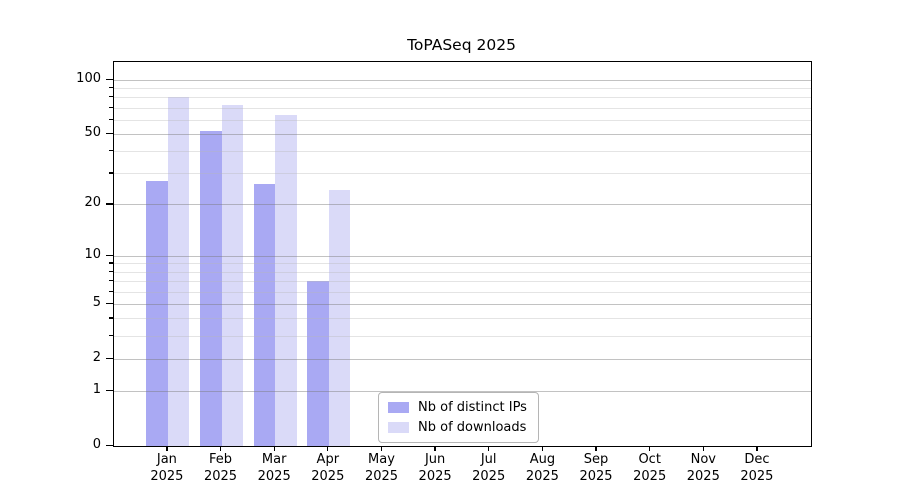 Image resolution: width=900 pixels, height=500 pixels. What do you see at coordinates (96, 302) in the screenshot?
I see `y-tick-label-5: 5` at bounding box center [96, 302].